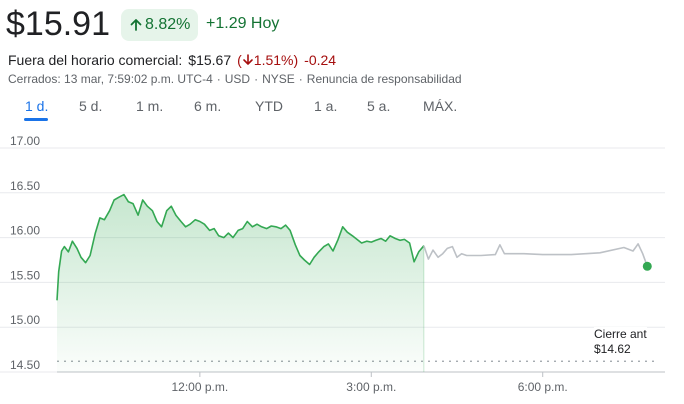 The width and height of the screenshot is (684, 404). I want to click on range-tab-1y: 1 a., so click(326, 106).